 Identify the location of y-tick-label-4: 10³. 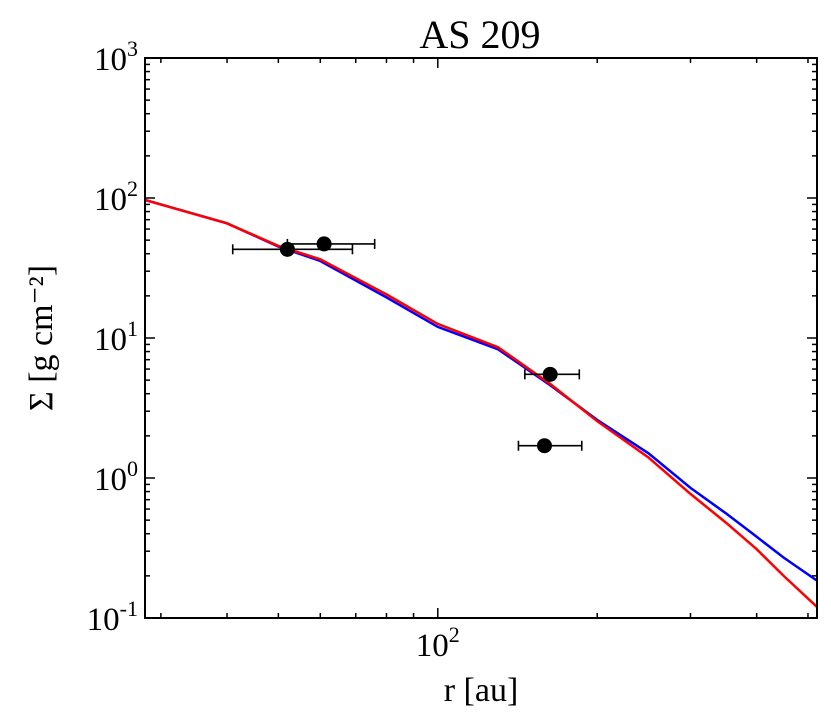
(116, 57).